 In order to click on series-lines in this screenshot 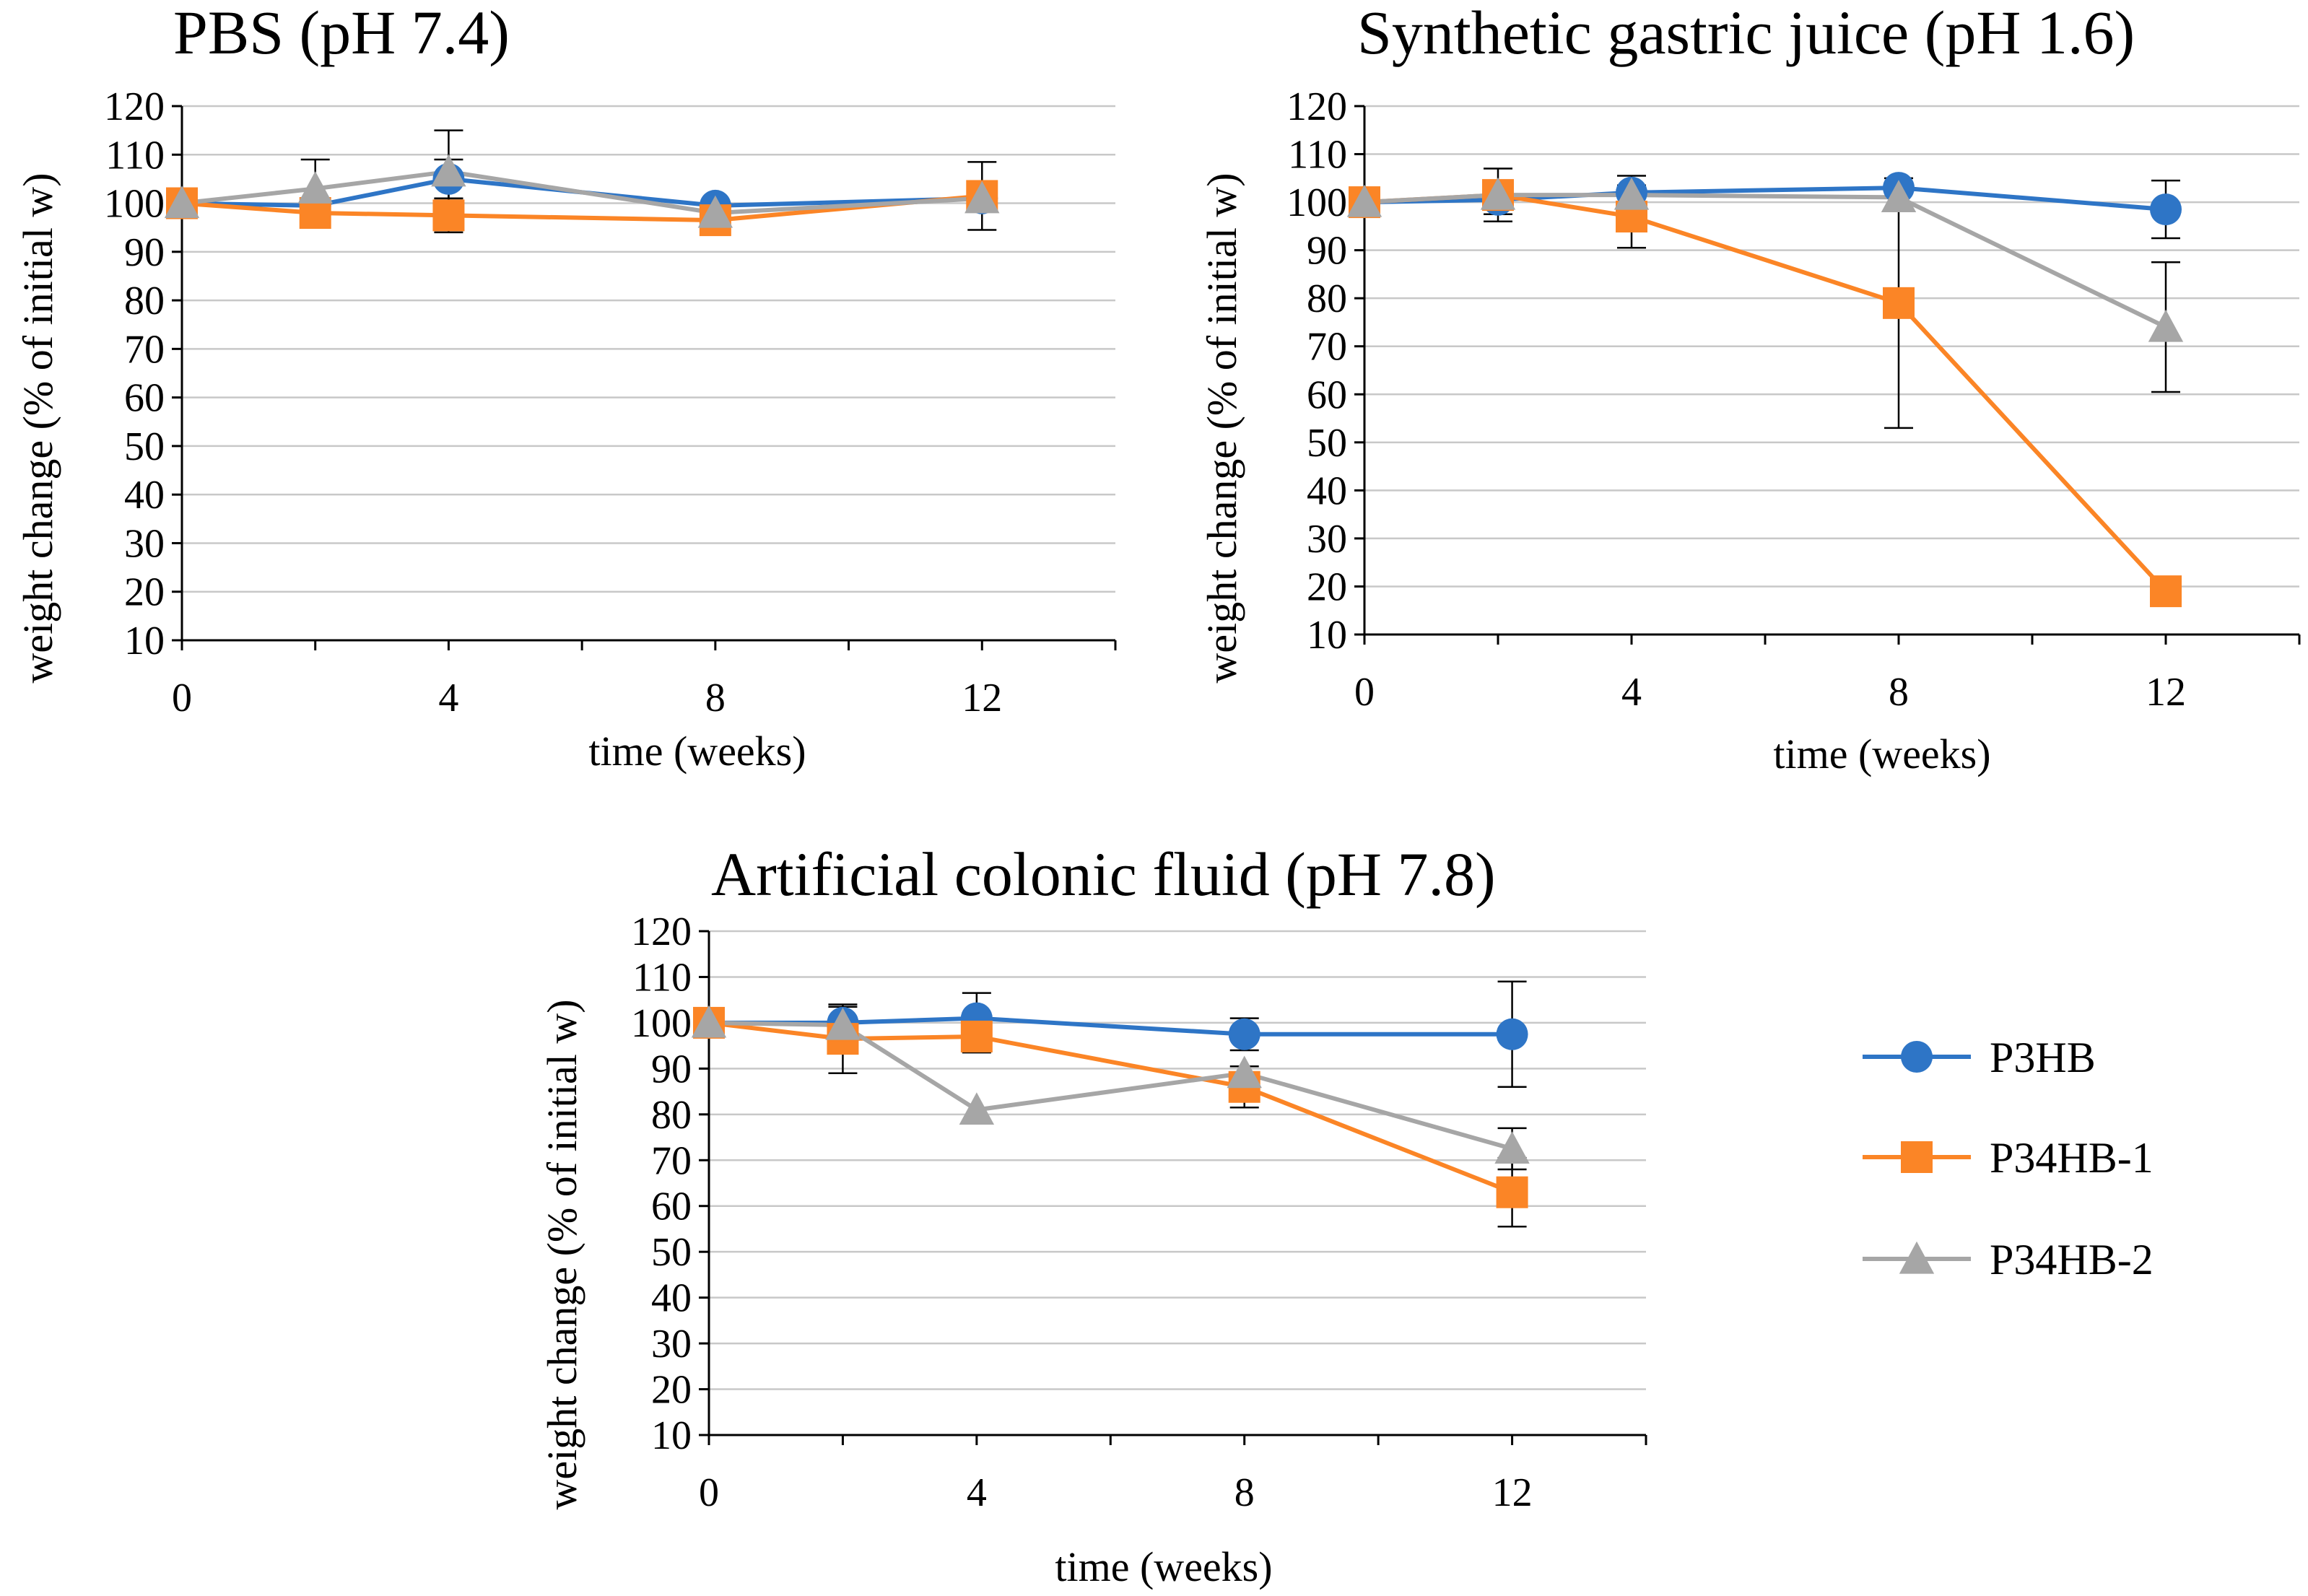, I will do `click(1766, 390)`.